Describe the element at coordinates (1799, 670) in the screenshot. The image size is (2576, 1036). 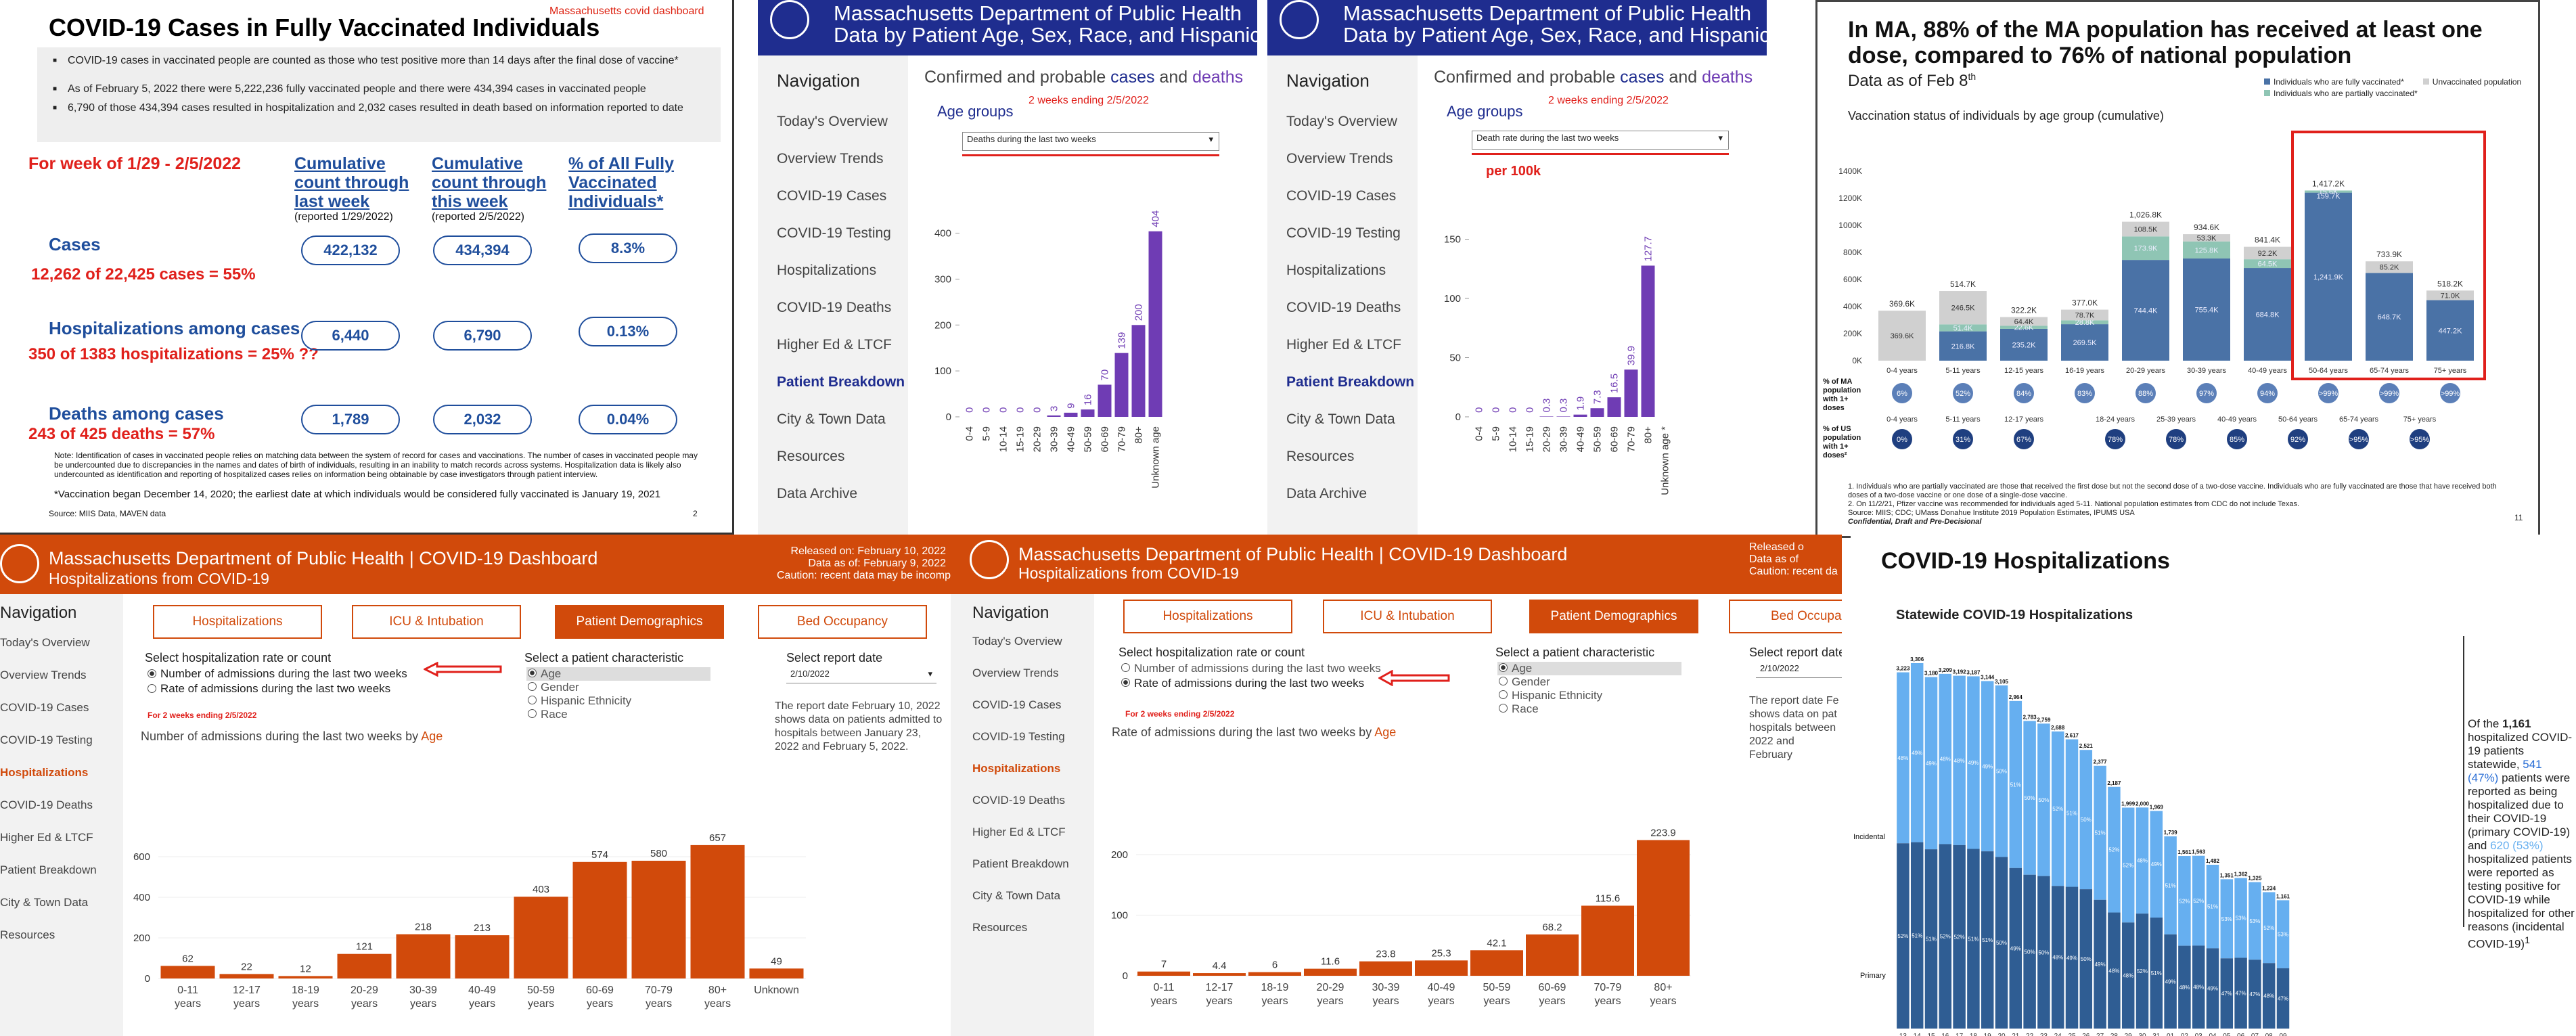
I see `report-date-select: 2/10/2022` at that location.